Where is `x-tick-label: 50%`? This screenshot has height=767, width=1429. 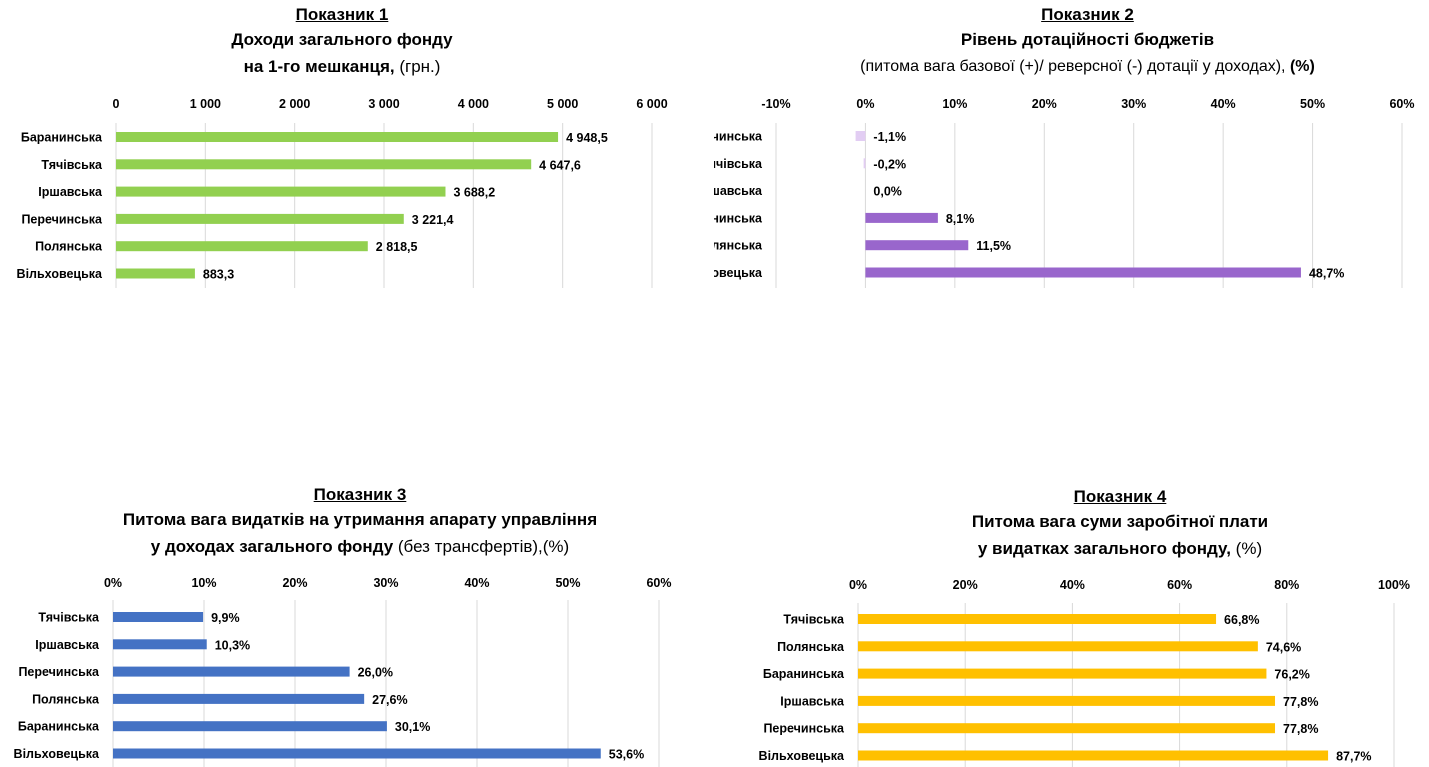
x-tick-label: 50% is located at coordinates (567, 583).